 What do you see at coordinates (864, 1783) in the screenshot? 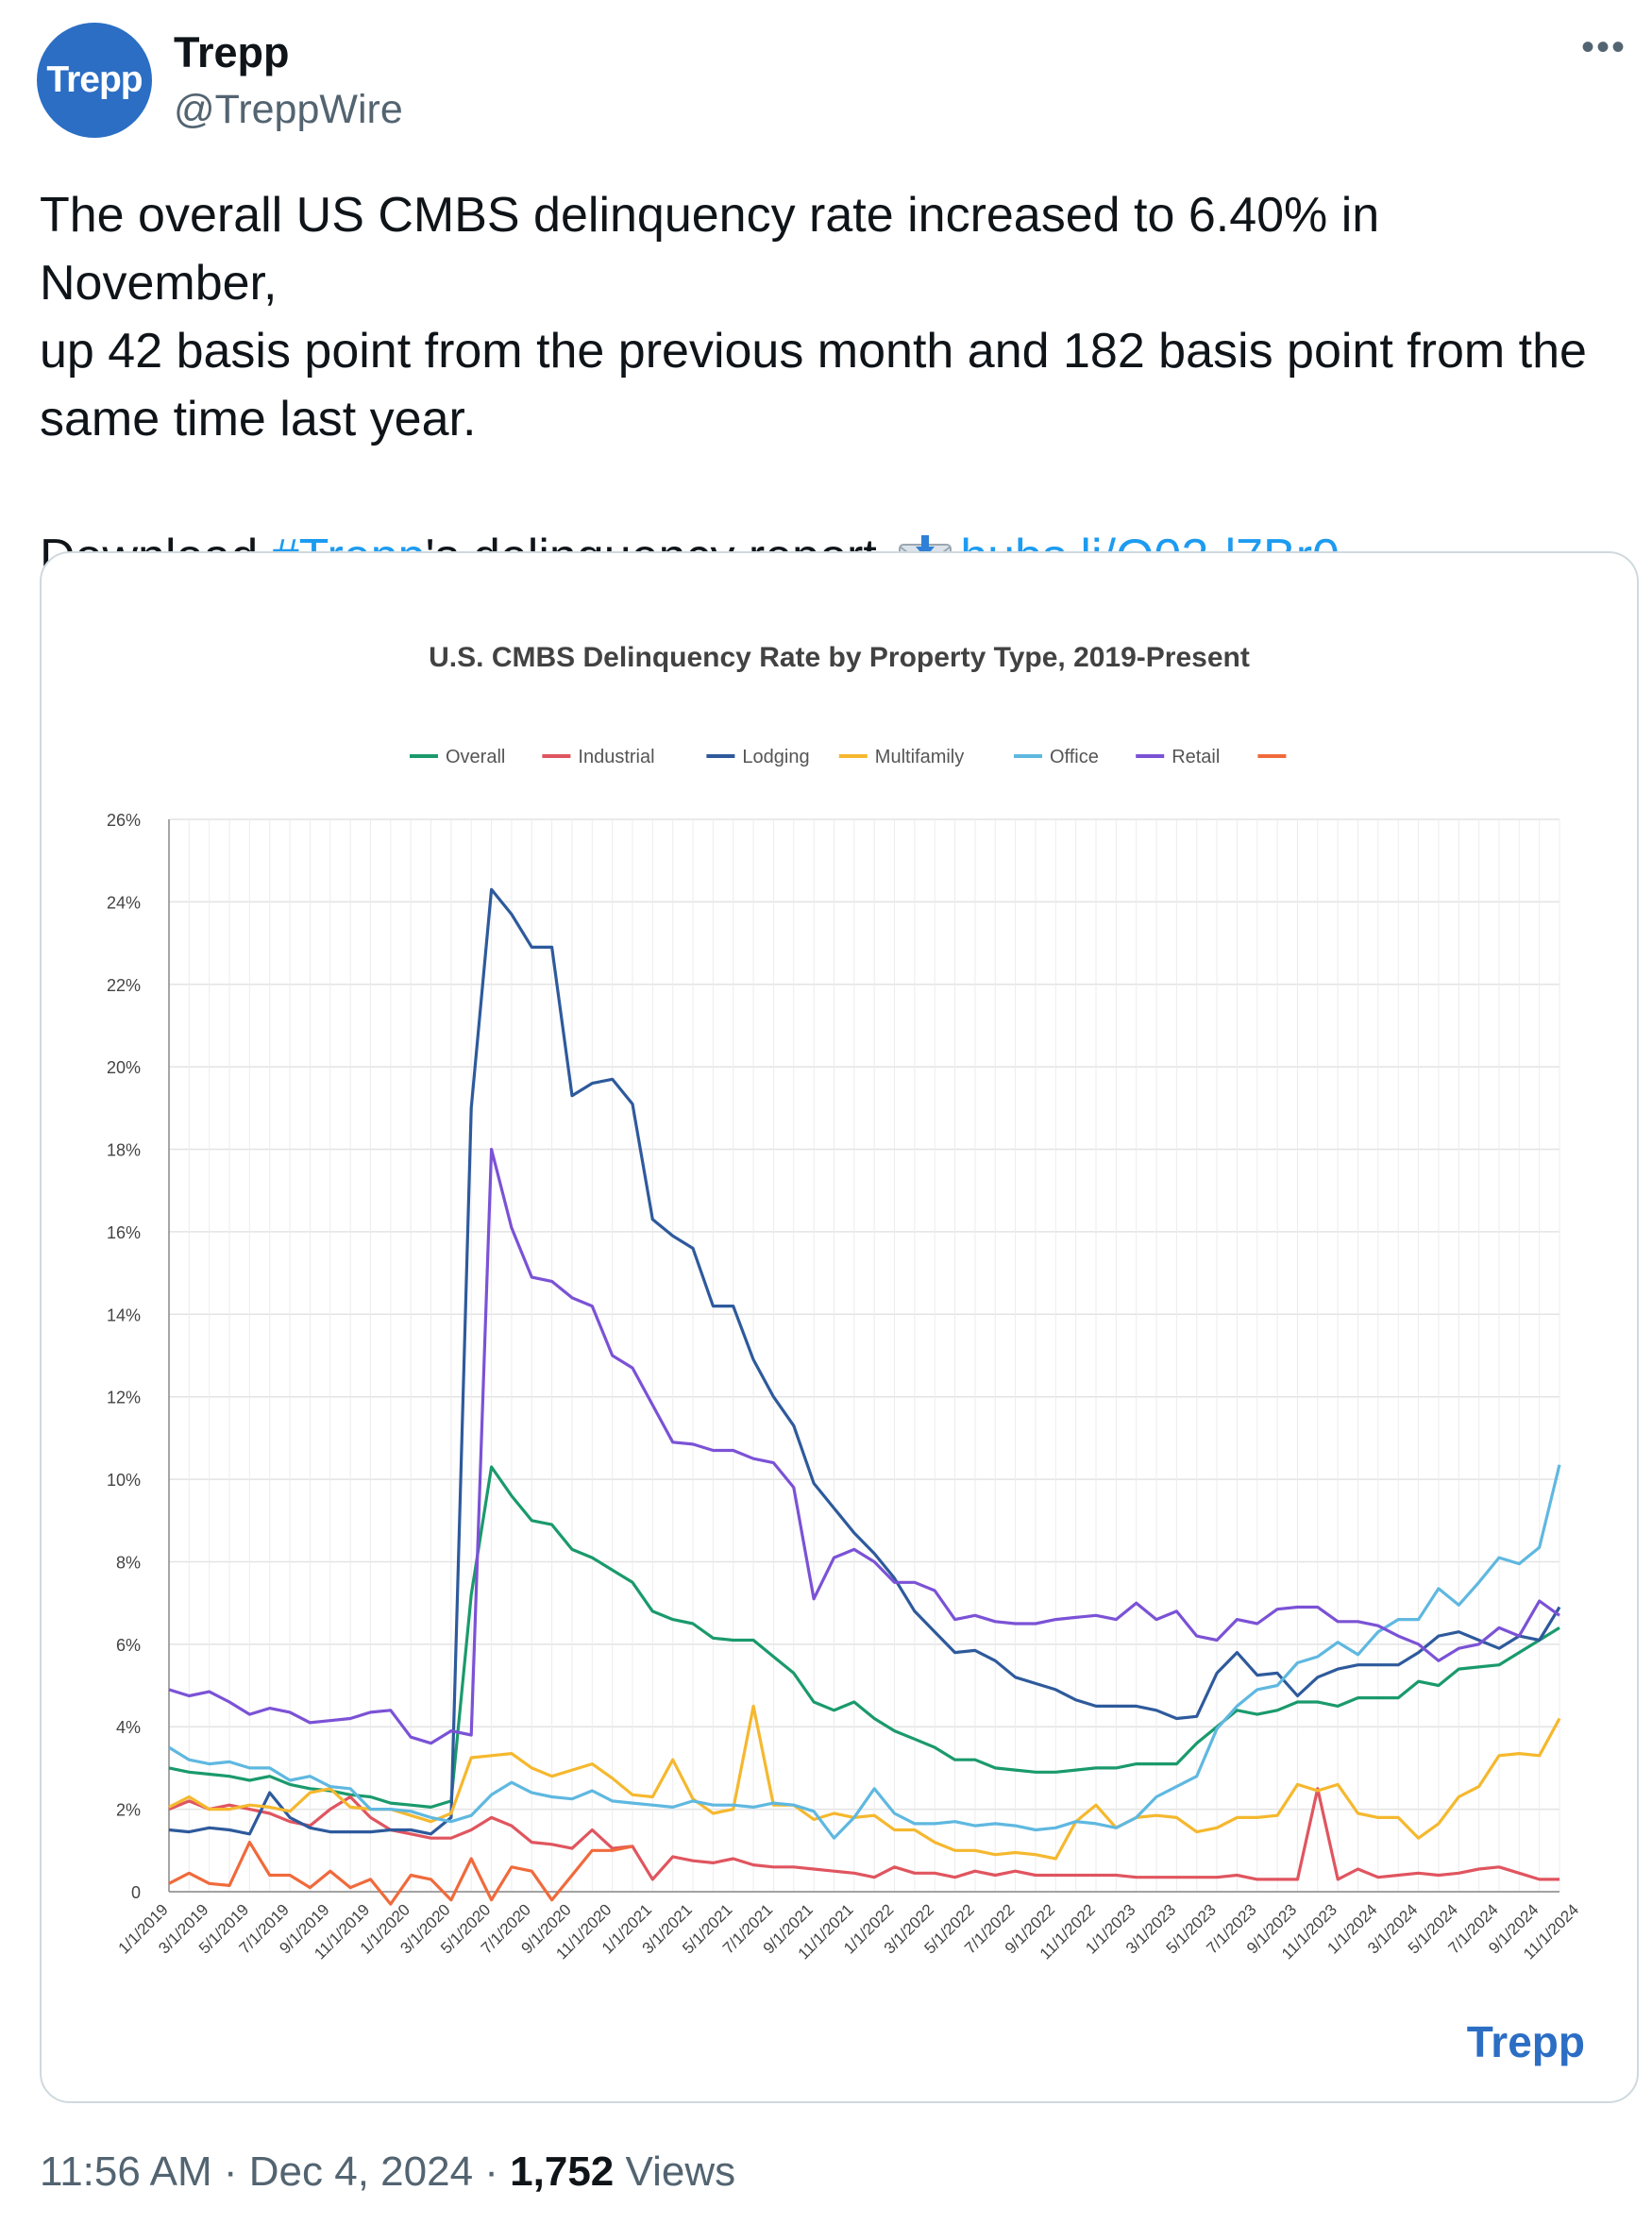
I see `series-line-multifamily` at bounding box center [864, 1783].